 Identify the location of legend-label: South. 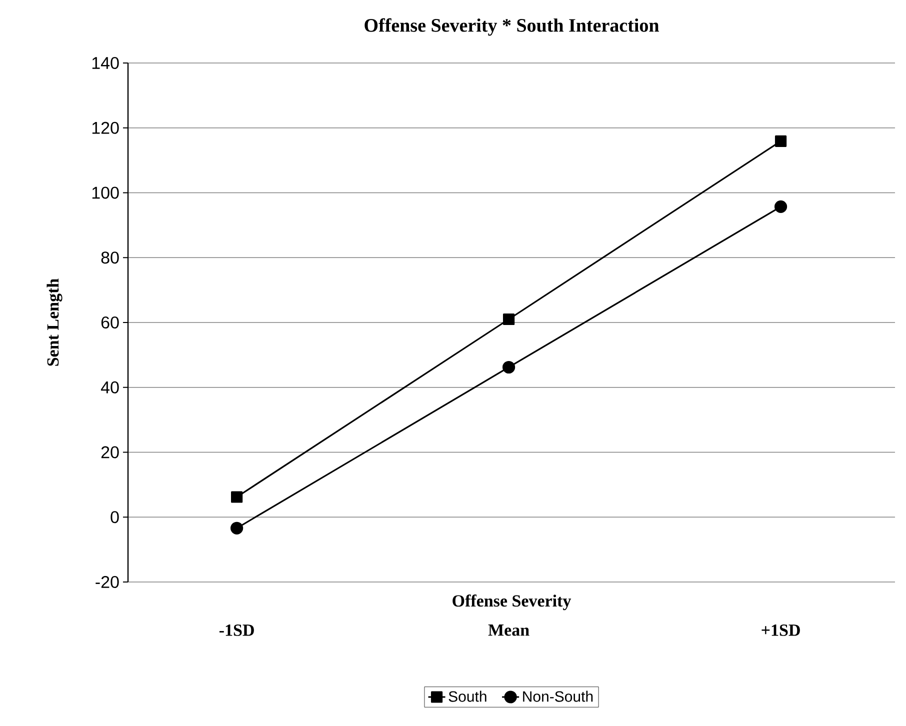
(467, 696).